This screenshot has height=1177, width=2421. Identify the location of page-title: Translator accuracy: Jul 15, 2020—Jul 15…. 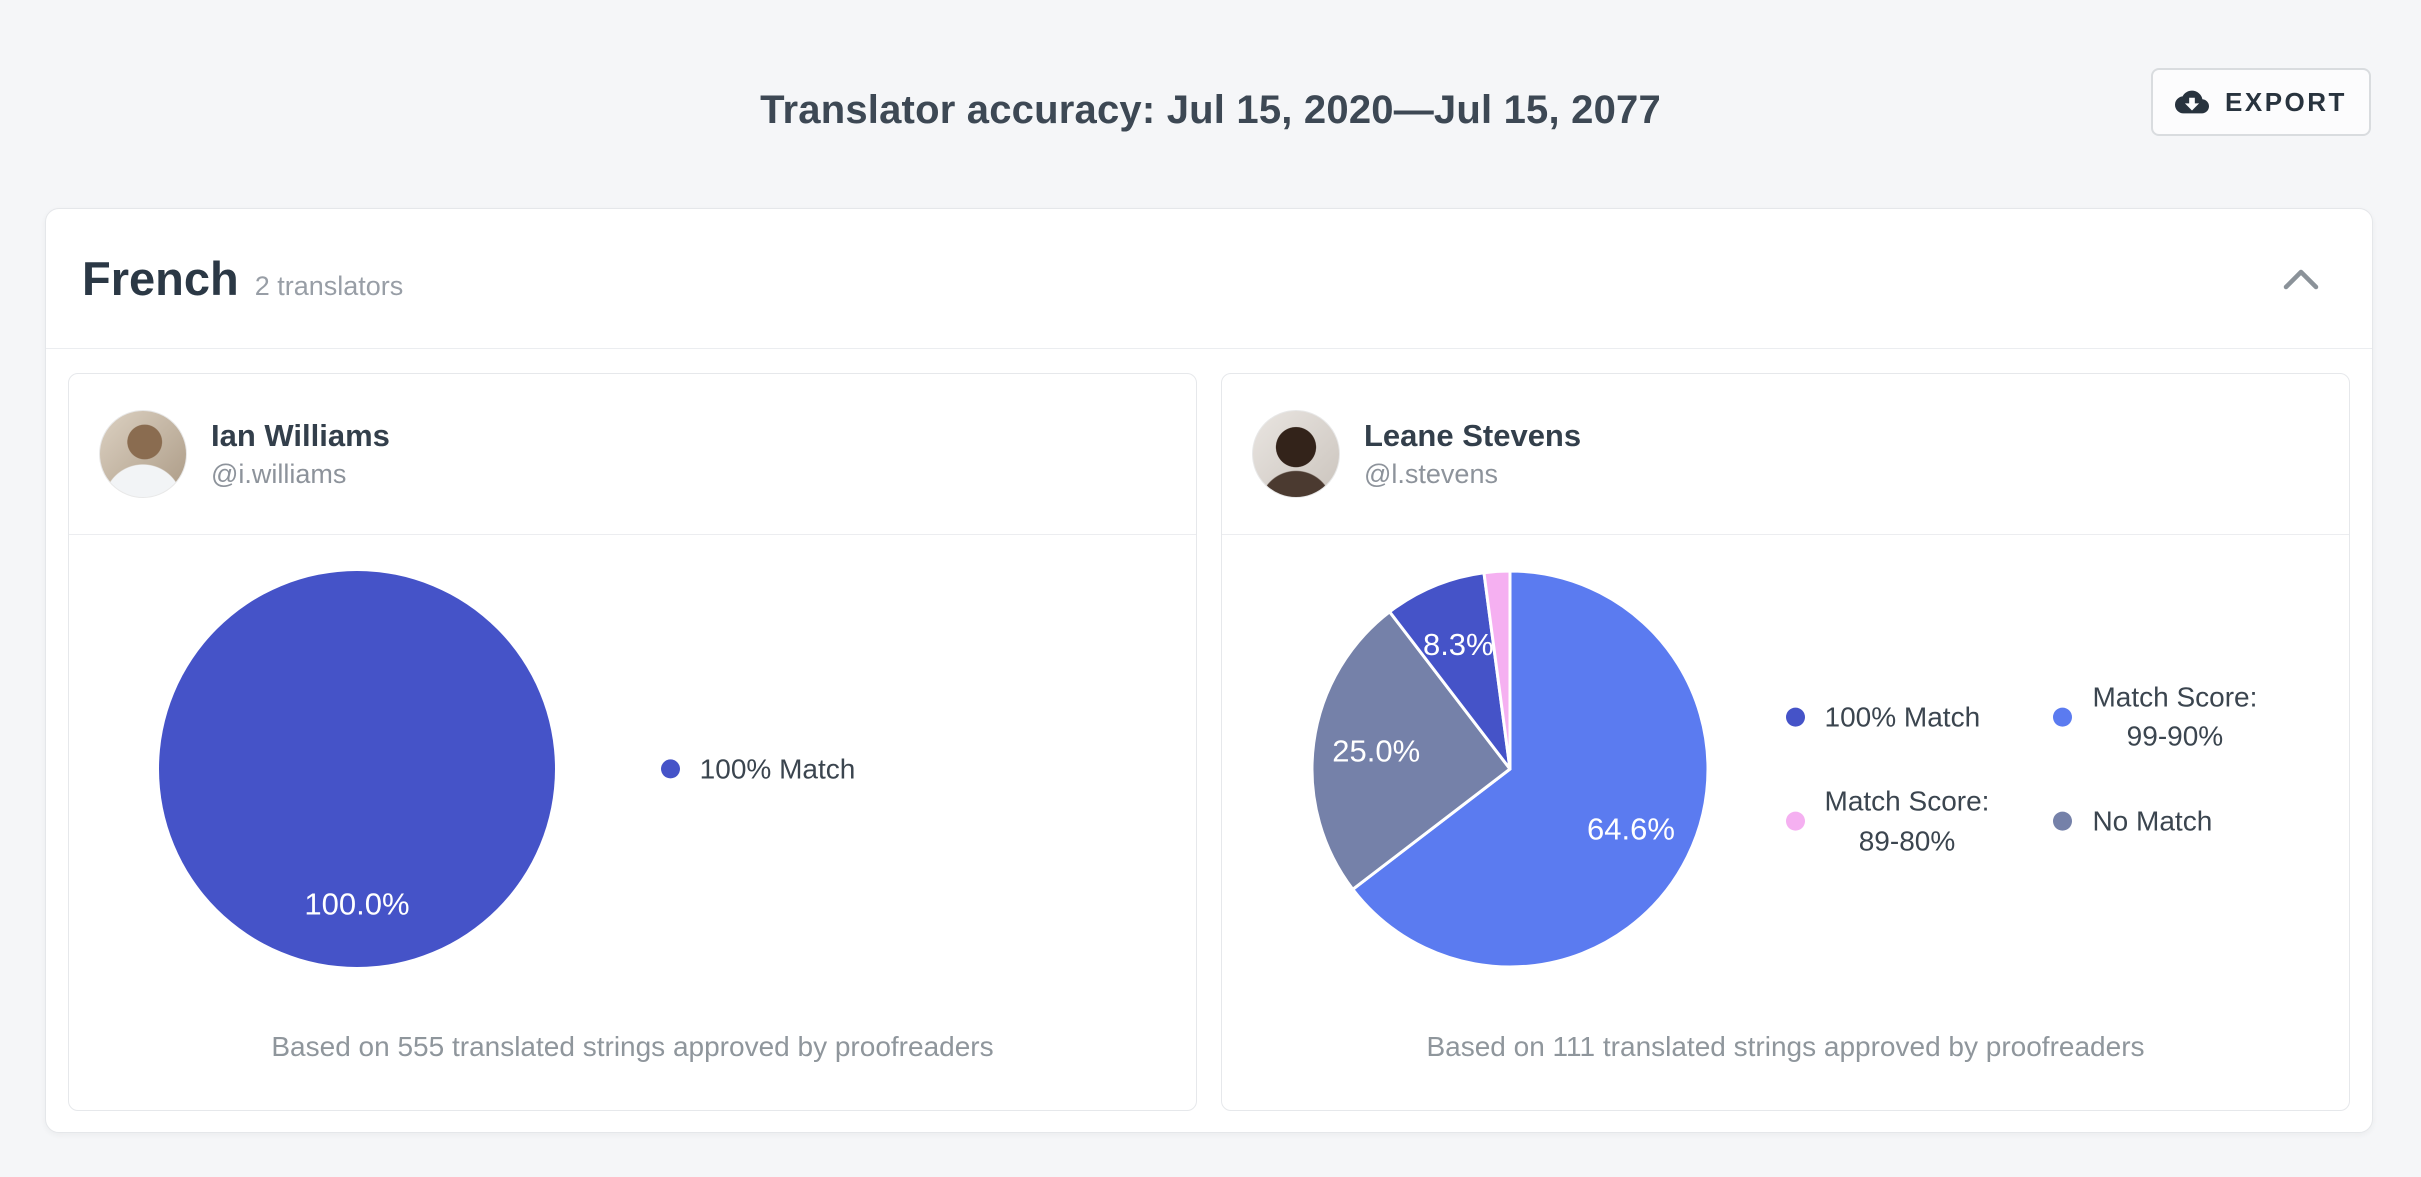
(1210, 110).